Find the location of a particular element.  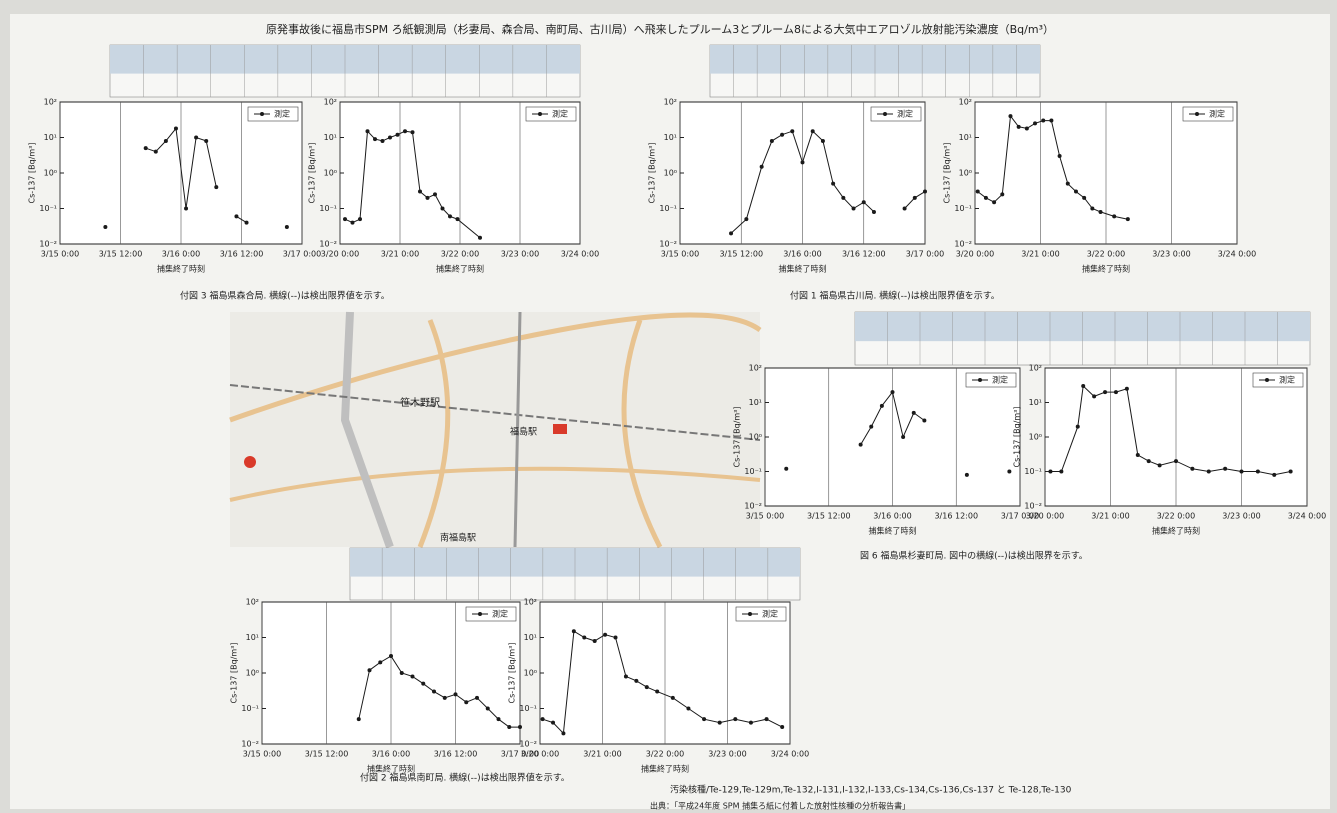

y-axis-label: Cs-137 [Bq/m³] is located at coordinates (737, 437).